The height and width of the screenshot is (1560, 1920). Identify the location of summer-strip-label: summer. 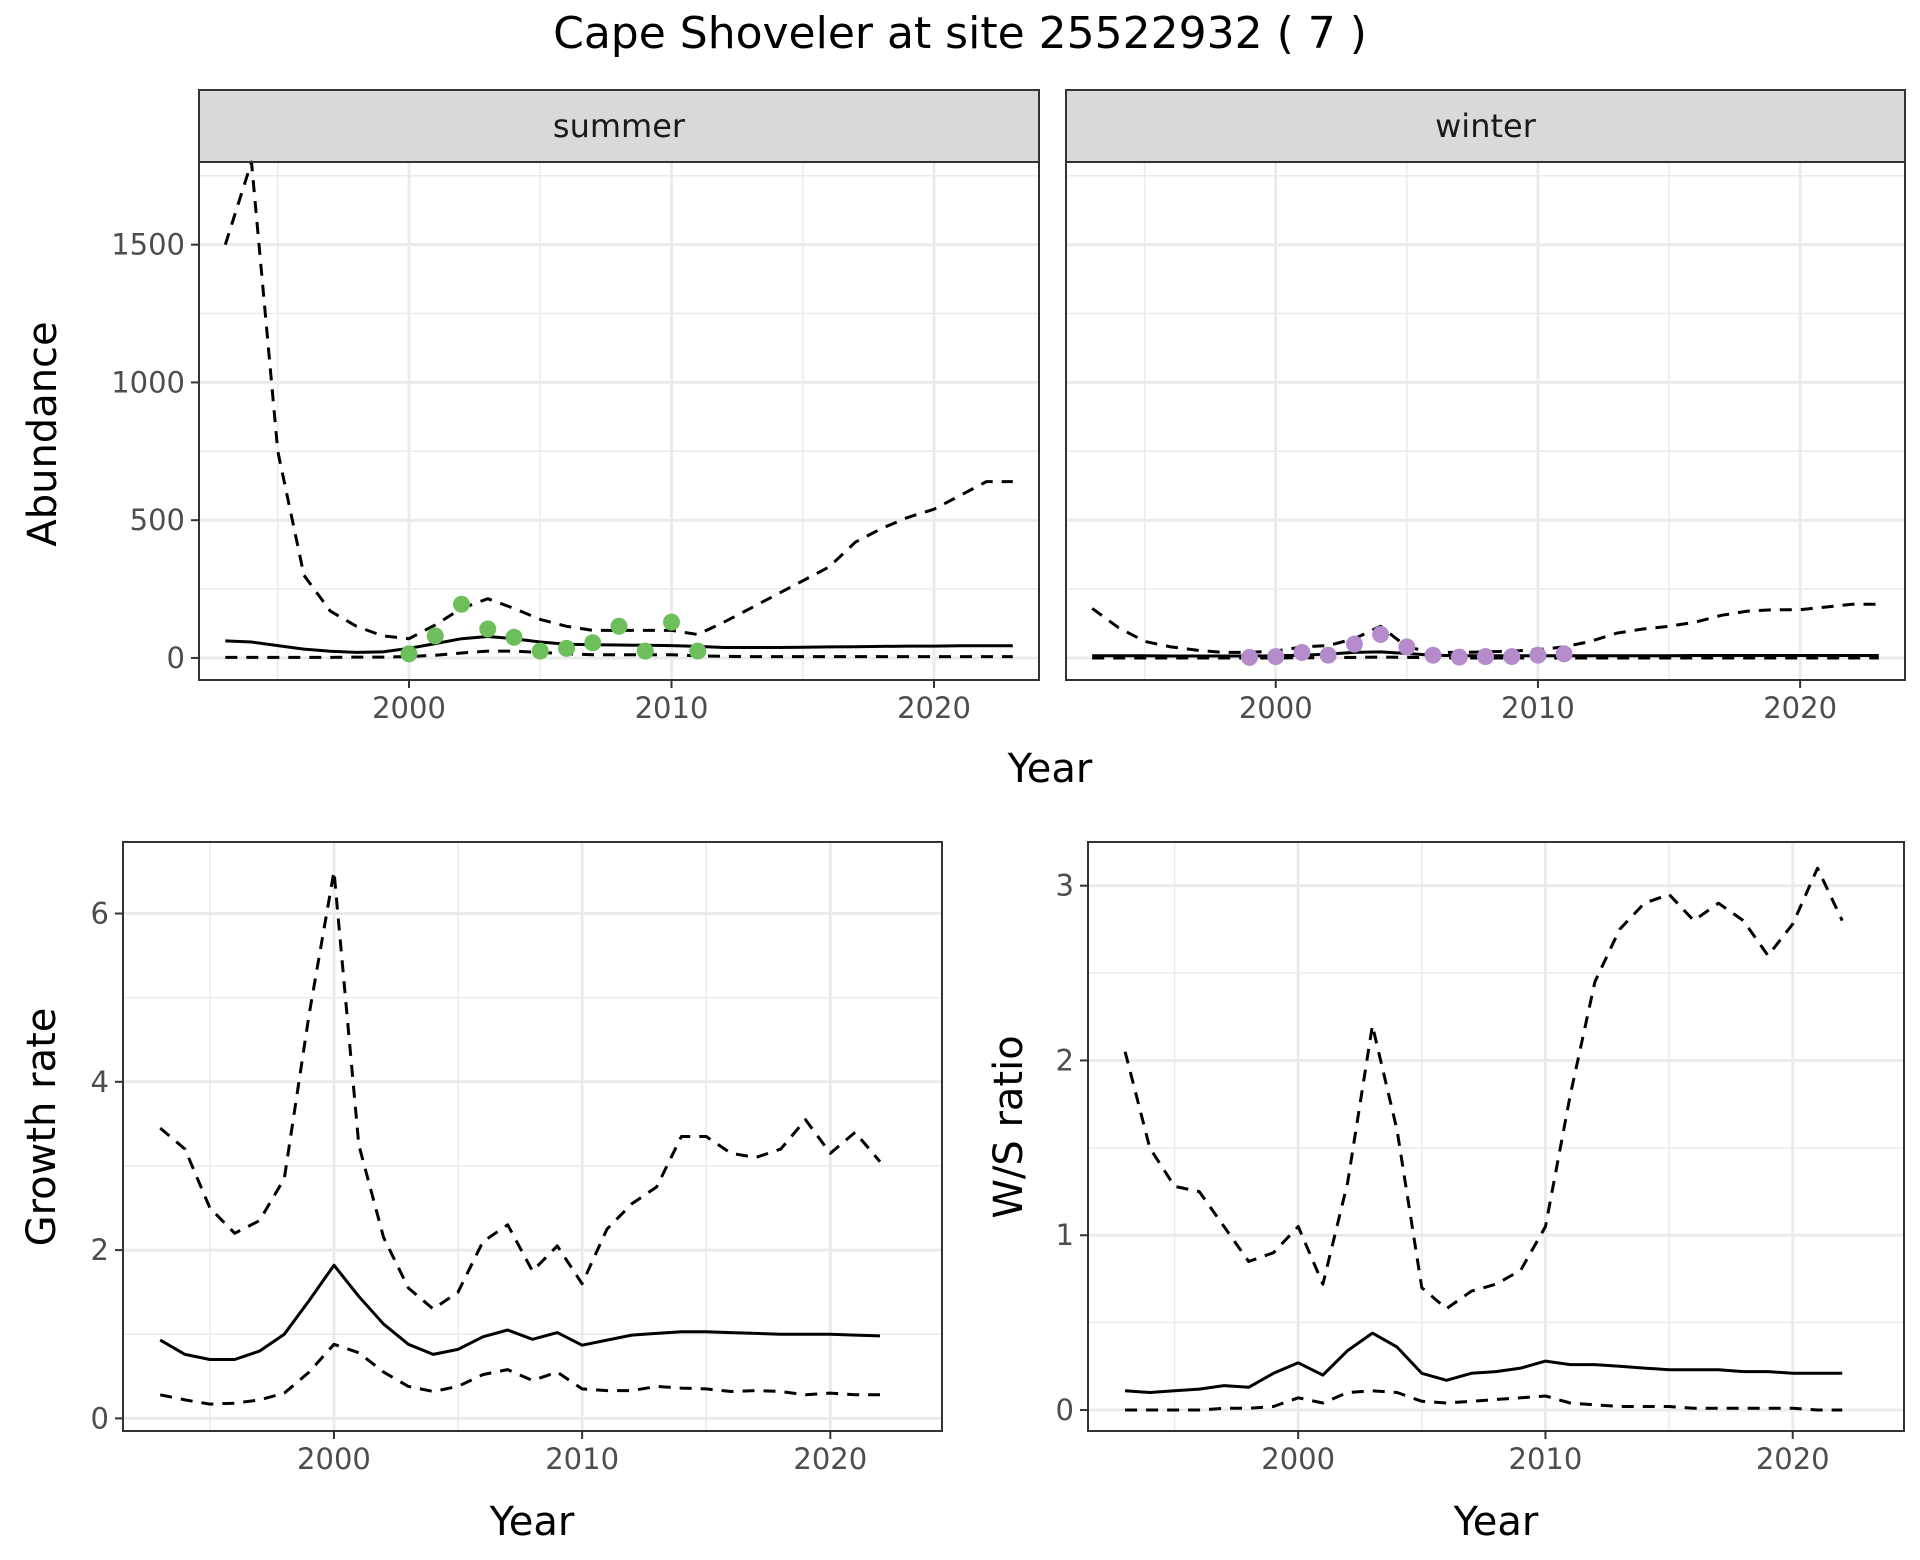
(619, 126).